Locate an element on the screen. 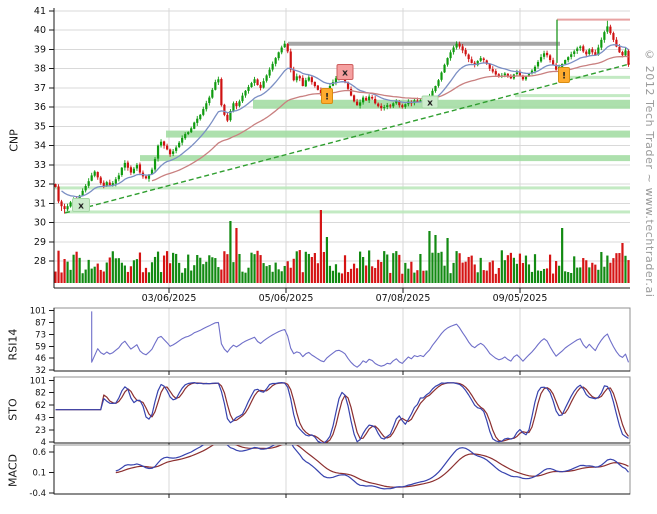 Image resolution: width=657 pixels, height=514 pixels. pattern-marker-green is located at coordinates (81, 205).